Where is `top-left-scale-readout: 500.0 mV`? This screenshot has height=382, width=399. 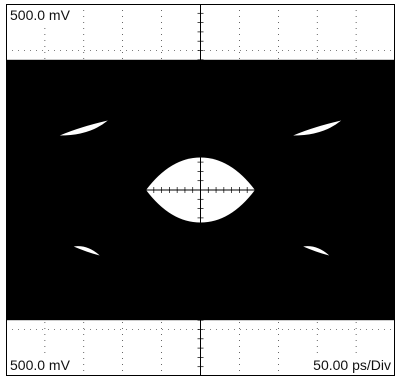 top-left-scale-readout: 500.0 mV is located at coordinates (40, 15).